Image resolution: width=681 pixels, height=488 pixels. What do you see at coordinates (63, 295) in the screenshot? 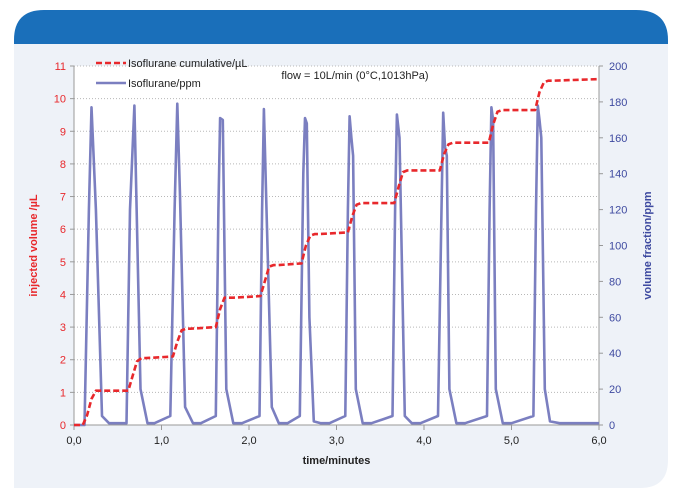
I see `y-left-tick-label: 4` at bounding box center [63, 295].